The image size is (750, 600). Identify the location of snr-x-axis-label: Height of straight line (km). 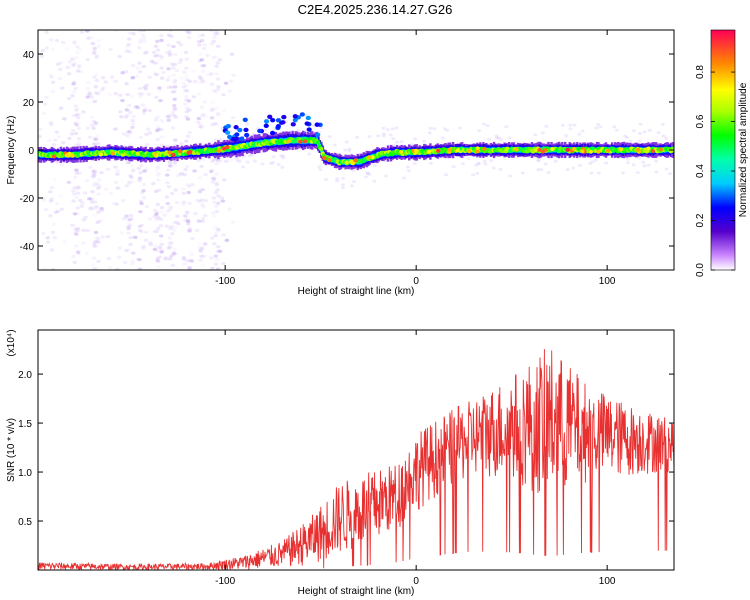
(356, 591).